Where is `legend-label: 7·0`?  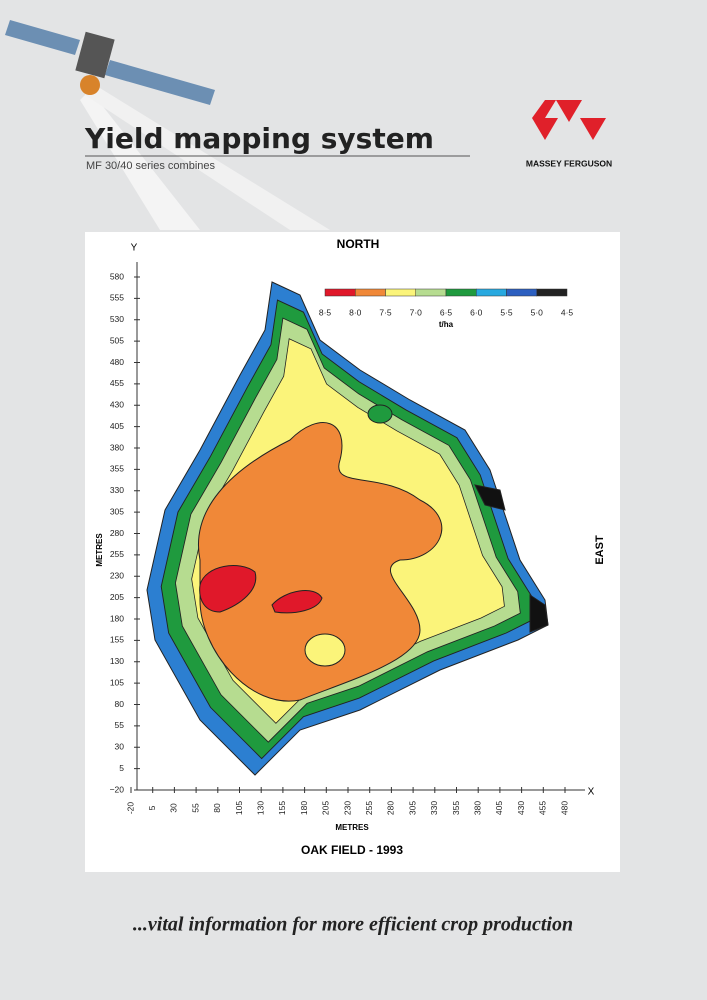 legend-label: 7·0 is located at coordinates (416, 312).